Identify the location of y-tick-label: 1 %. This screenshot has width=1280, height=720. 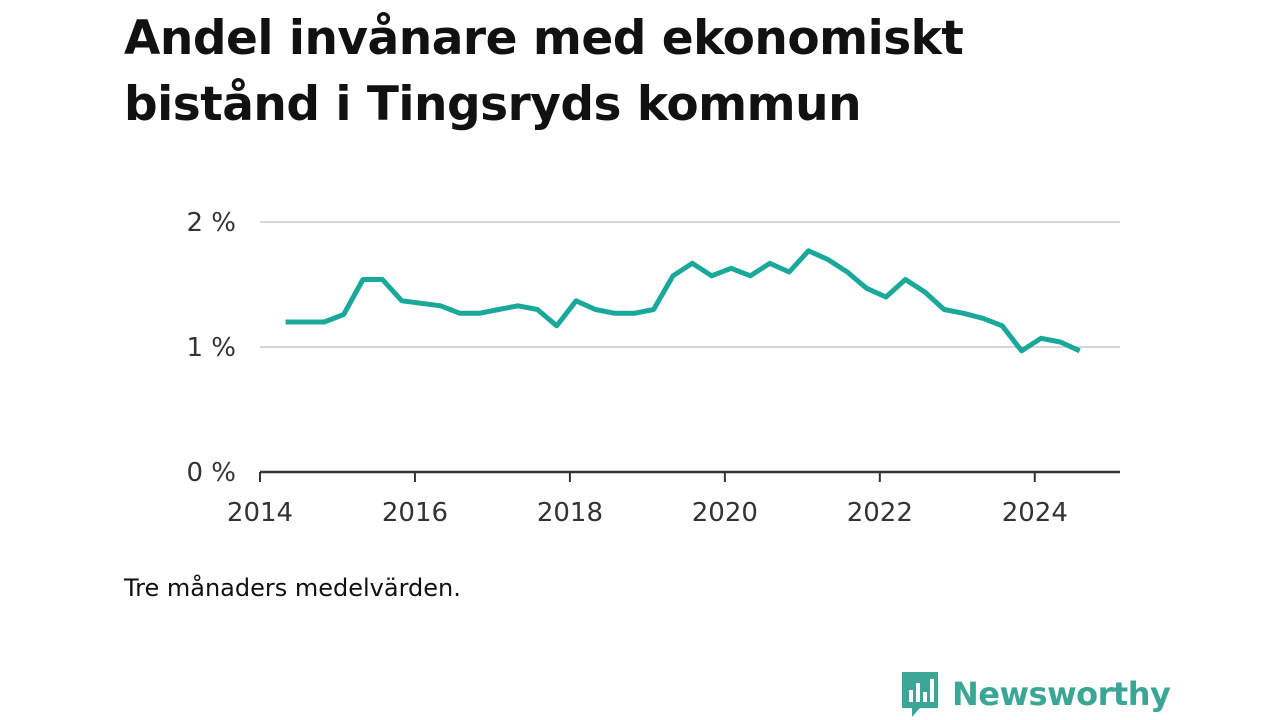
(211, 348).